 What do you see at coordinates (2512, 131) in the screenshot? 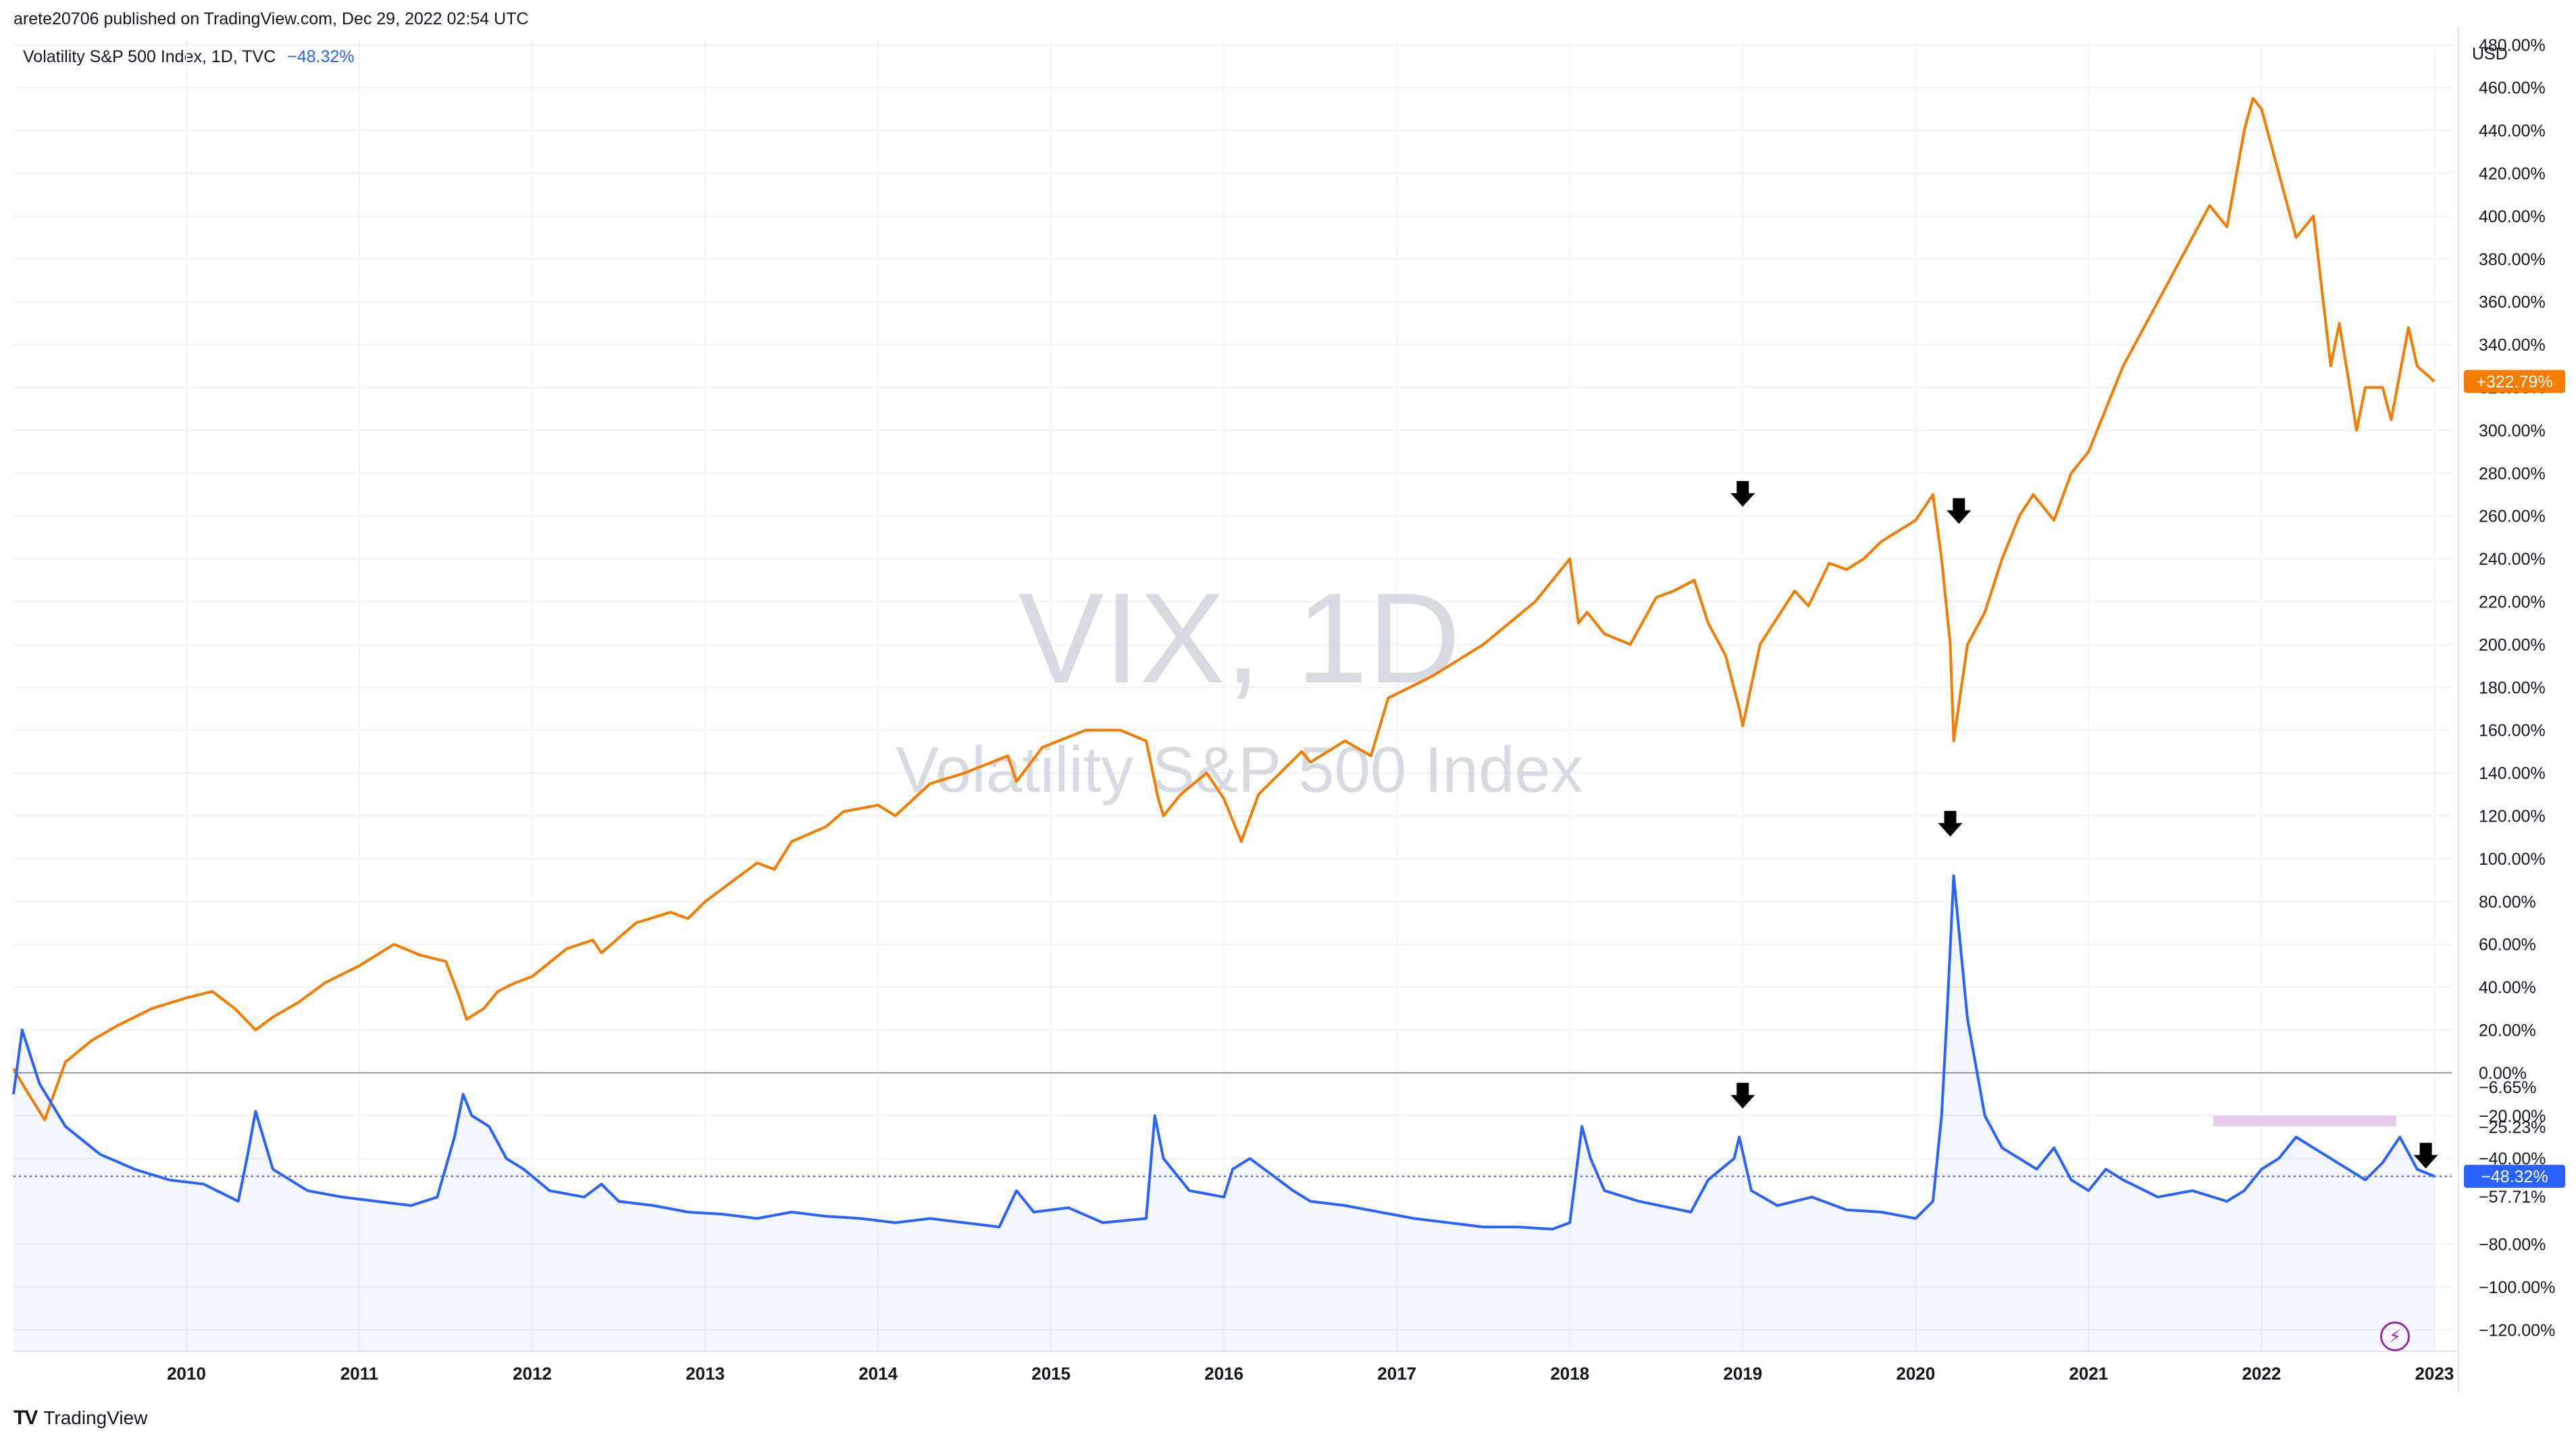
I see `y-tick-label: 440.00%` at bounding box center [2512, 131].